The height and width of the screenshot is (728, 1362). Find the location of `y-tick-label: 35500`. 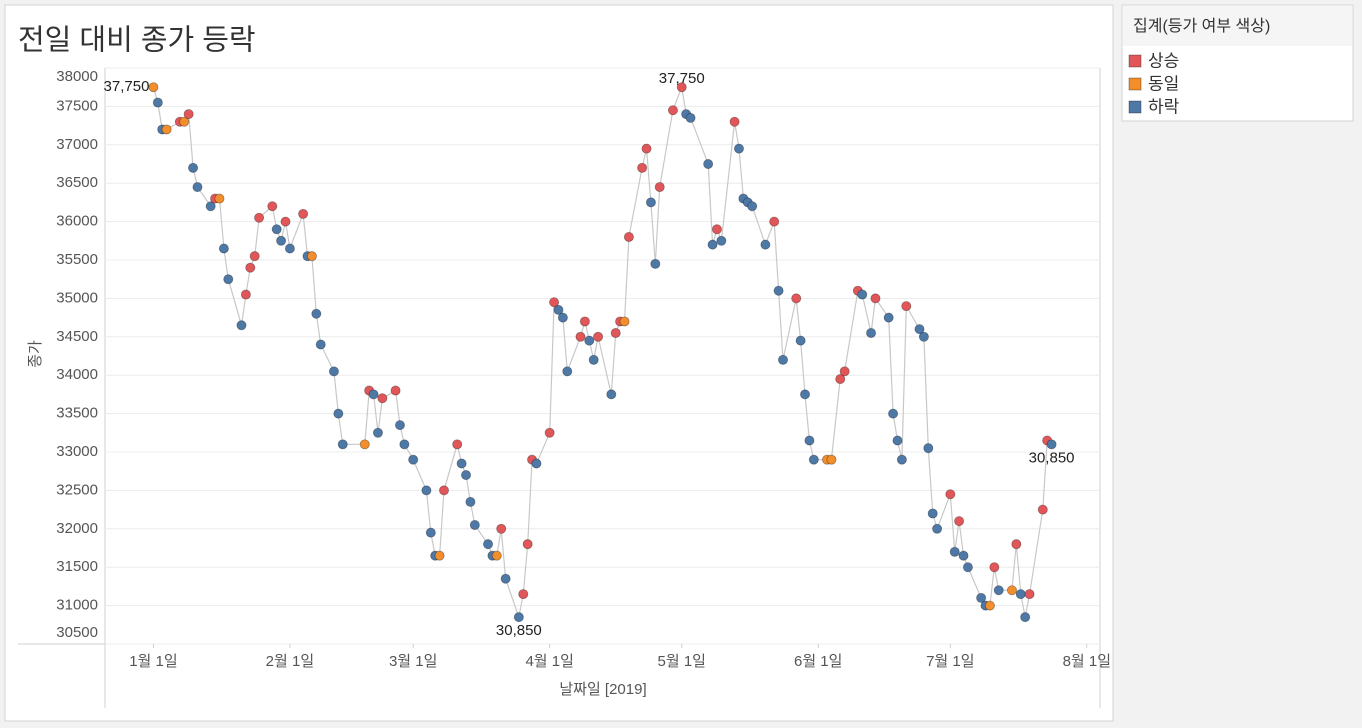

y-tick-label: 35500 is located at coordinates (77, 259).